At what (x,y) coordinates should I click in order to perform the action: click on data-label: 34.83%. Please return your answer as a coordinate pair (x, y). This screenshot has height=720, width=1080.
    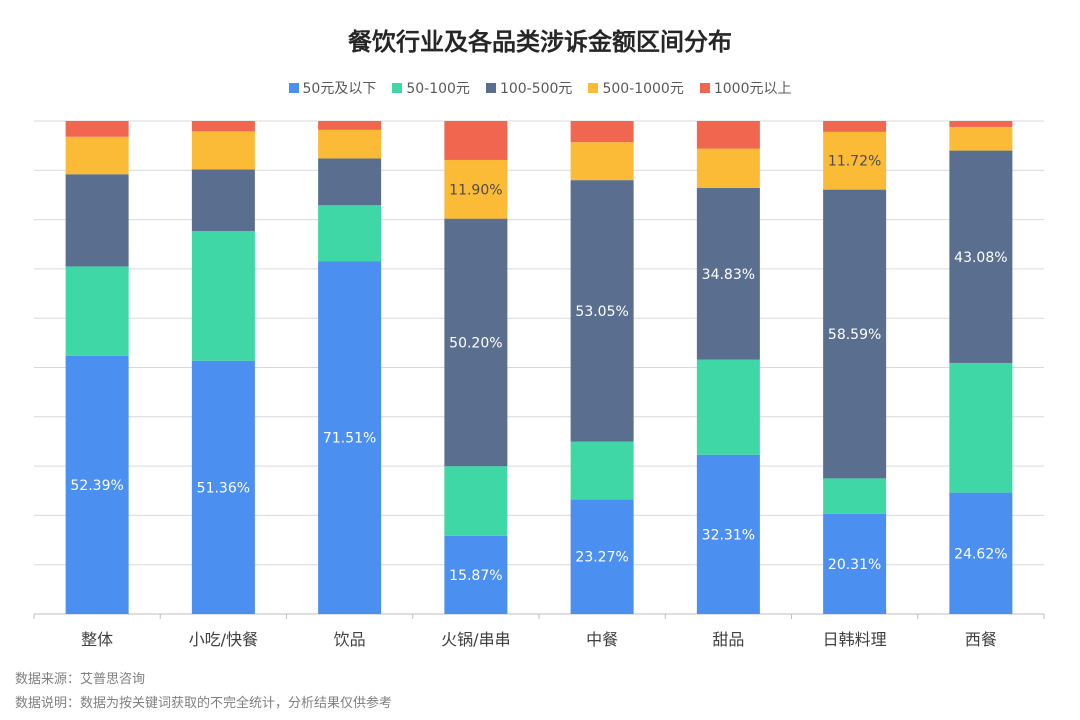
    Looking at the image, I should click on (728, 275).